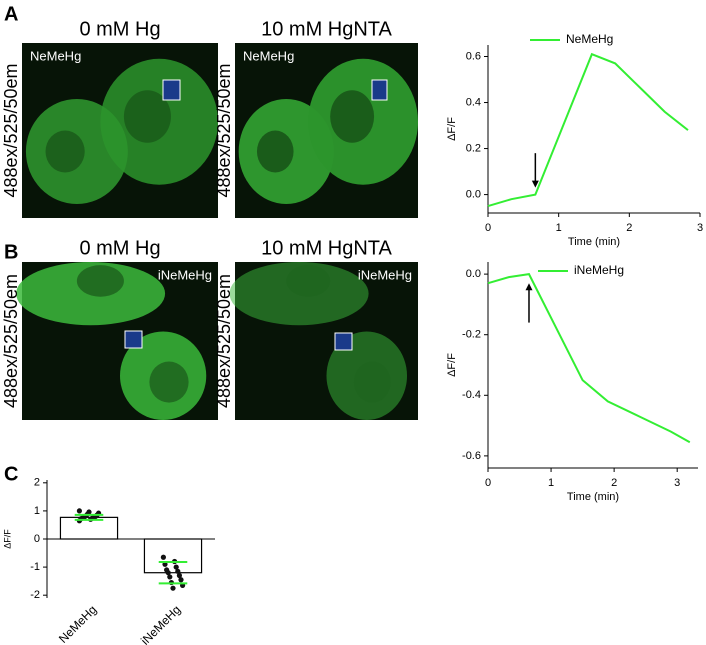 This screenshot has width=706, height=645. What do you see at coordinates (471, 395) in the screenshot?
I see `y-tick-label: -0.4` at bounding box center [471, 395].